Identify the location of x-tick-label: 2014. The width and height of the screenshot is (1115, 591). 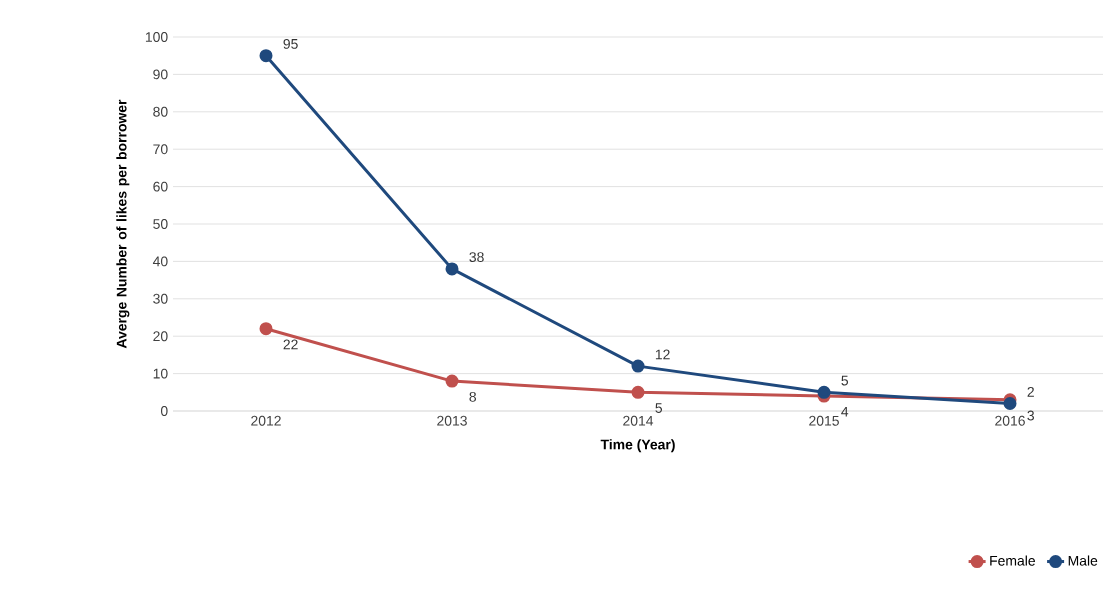
(638, 420).